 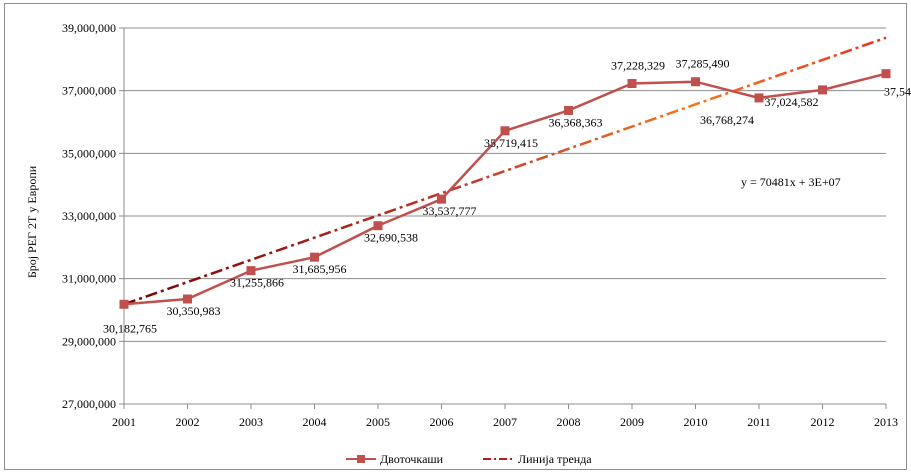 What do you see at coordinates (89, 341) in the screenshot?
I see `y-tick-label: 29,000,000` at bounding box center [89, 341].